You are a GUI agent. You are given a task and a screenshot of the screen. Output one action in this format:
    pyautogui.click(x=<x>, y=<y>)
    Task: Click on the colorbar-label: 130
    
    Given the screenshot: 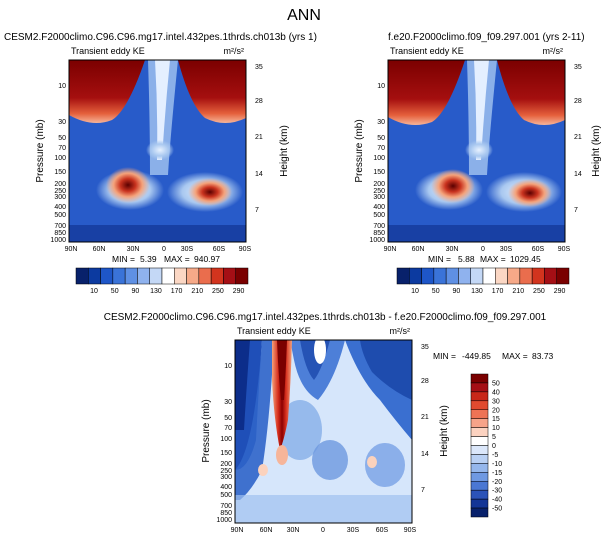 What is the action you would take?
    pyautogui.click(x=477, y=291)
    